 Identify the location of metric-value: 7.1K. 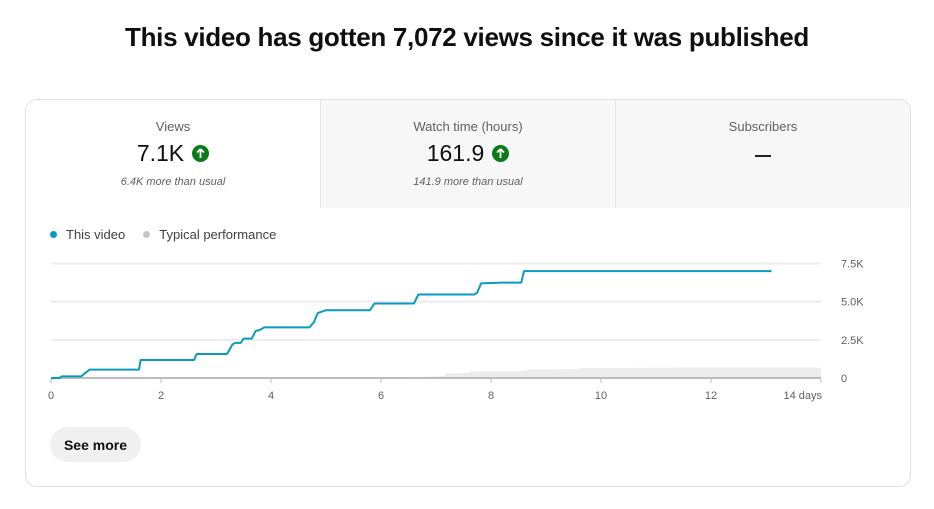
(160, 152).